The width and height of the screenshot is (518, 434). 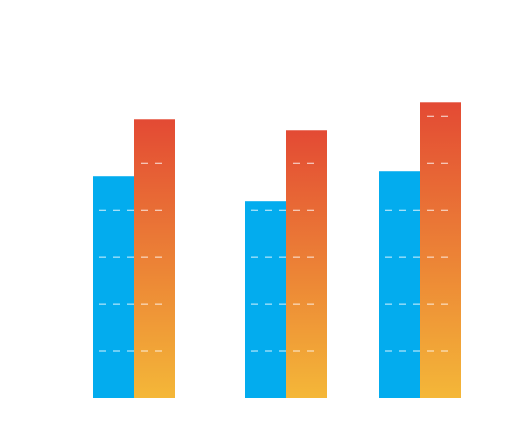 What do you see at coordinates (399, 284) in the screenshot?
I see `bar-series1-group3` at bounding box center [399, 284].